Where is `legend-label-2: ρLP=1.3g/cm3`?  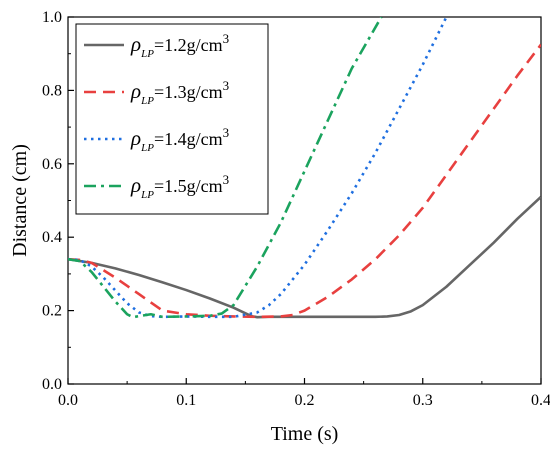 legend-label-2: ρLP=1.3g/cm3 is located at coordinates (179, 92).